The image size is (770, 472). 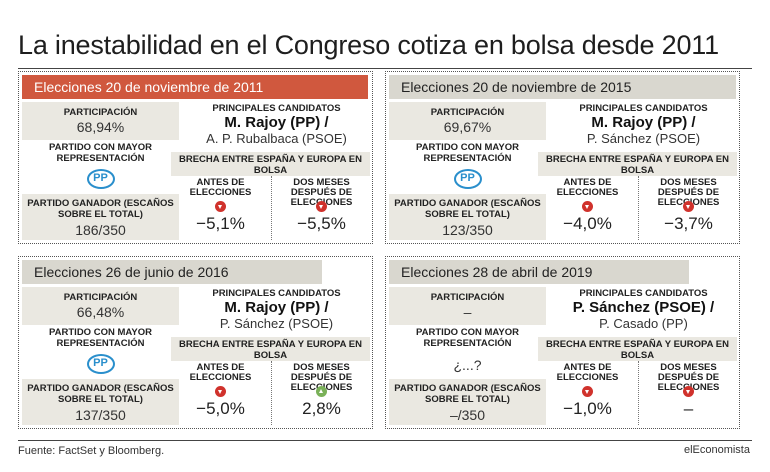 I want to click on after-elections-col: DOS MESES DESPUÉS DE ELECCIONES −3,7%, so click(x=688, y=208).